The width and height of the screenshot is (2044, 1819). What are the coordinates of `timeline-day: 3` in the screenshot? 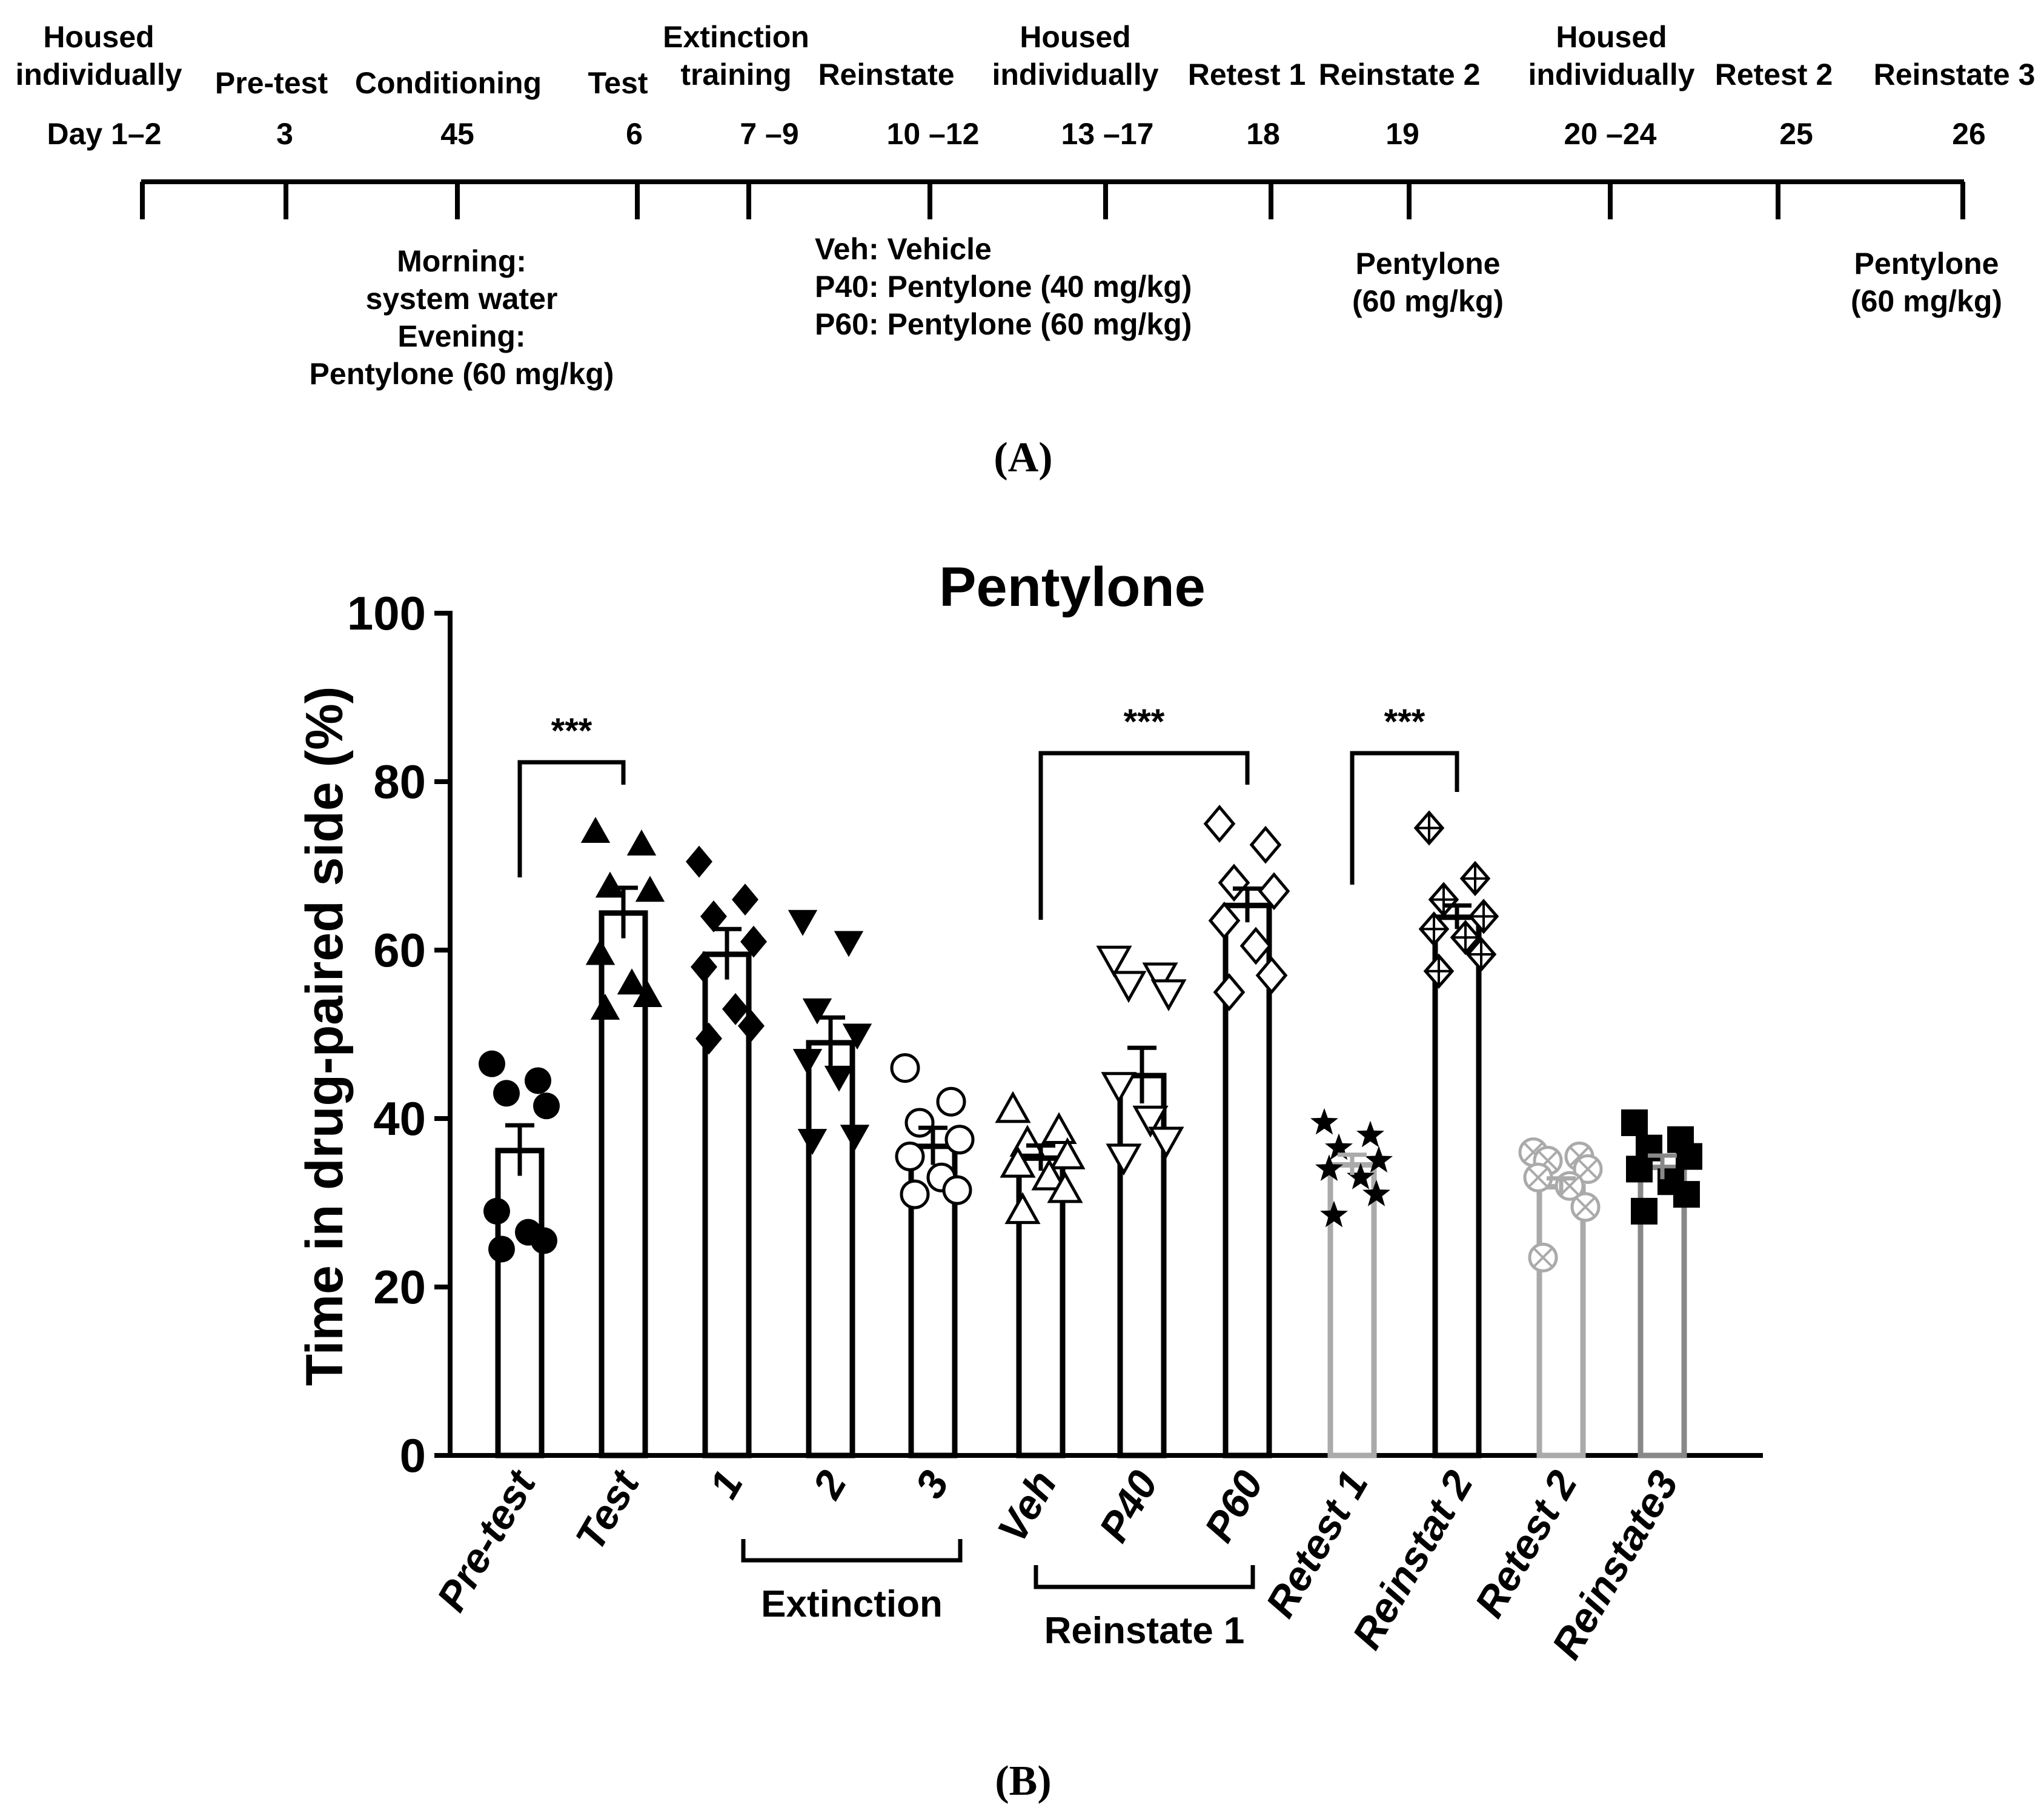 It's located at (284, 134).